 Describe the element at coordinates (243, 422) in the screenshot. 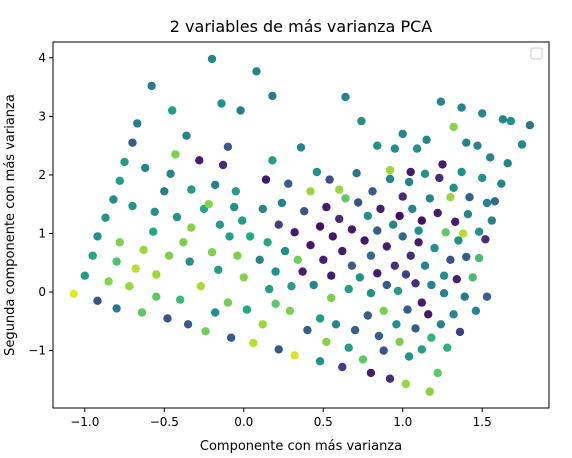

I see `x-tick-label: 0.0` at that location.